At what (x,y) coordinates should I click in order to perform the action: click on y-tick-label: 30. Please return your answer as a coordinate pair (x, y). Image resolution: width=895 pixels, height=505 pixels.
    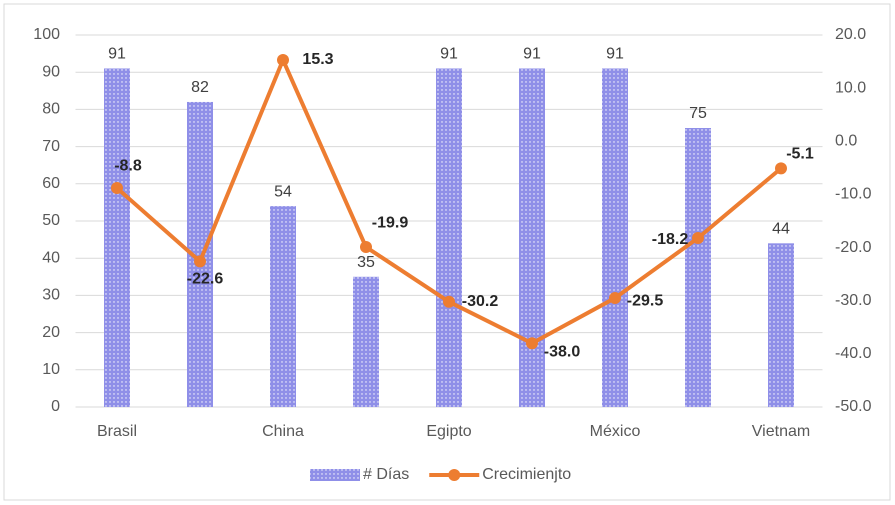
    Looking at the image, I should click on (51, 295).